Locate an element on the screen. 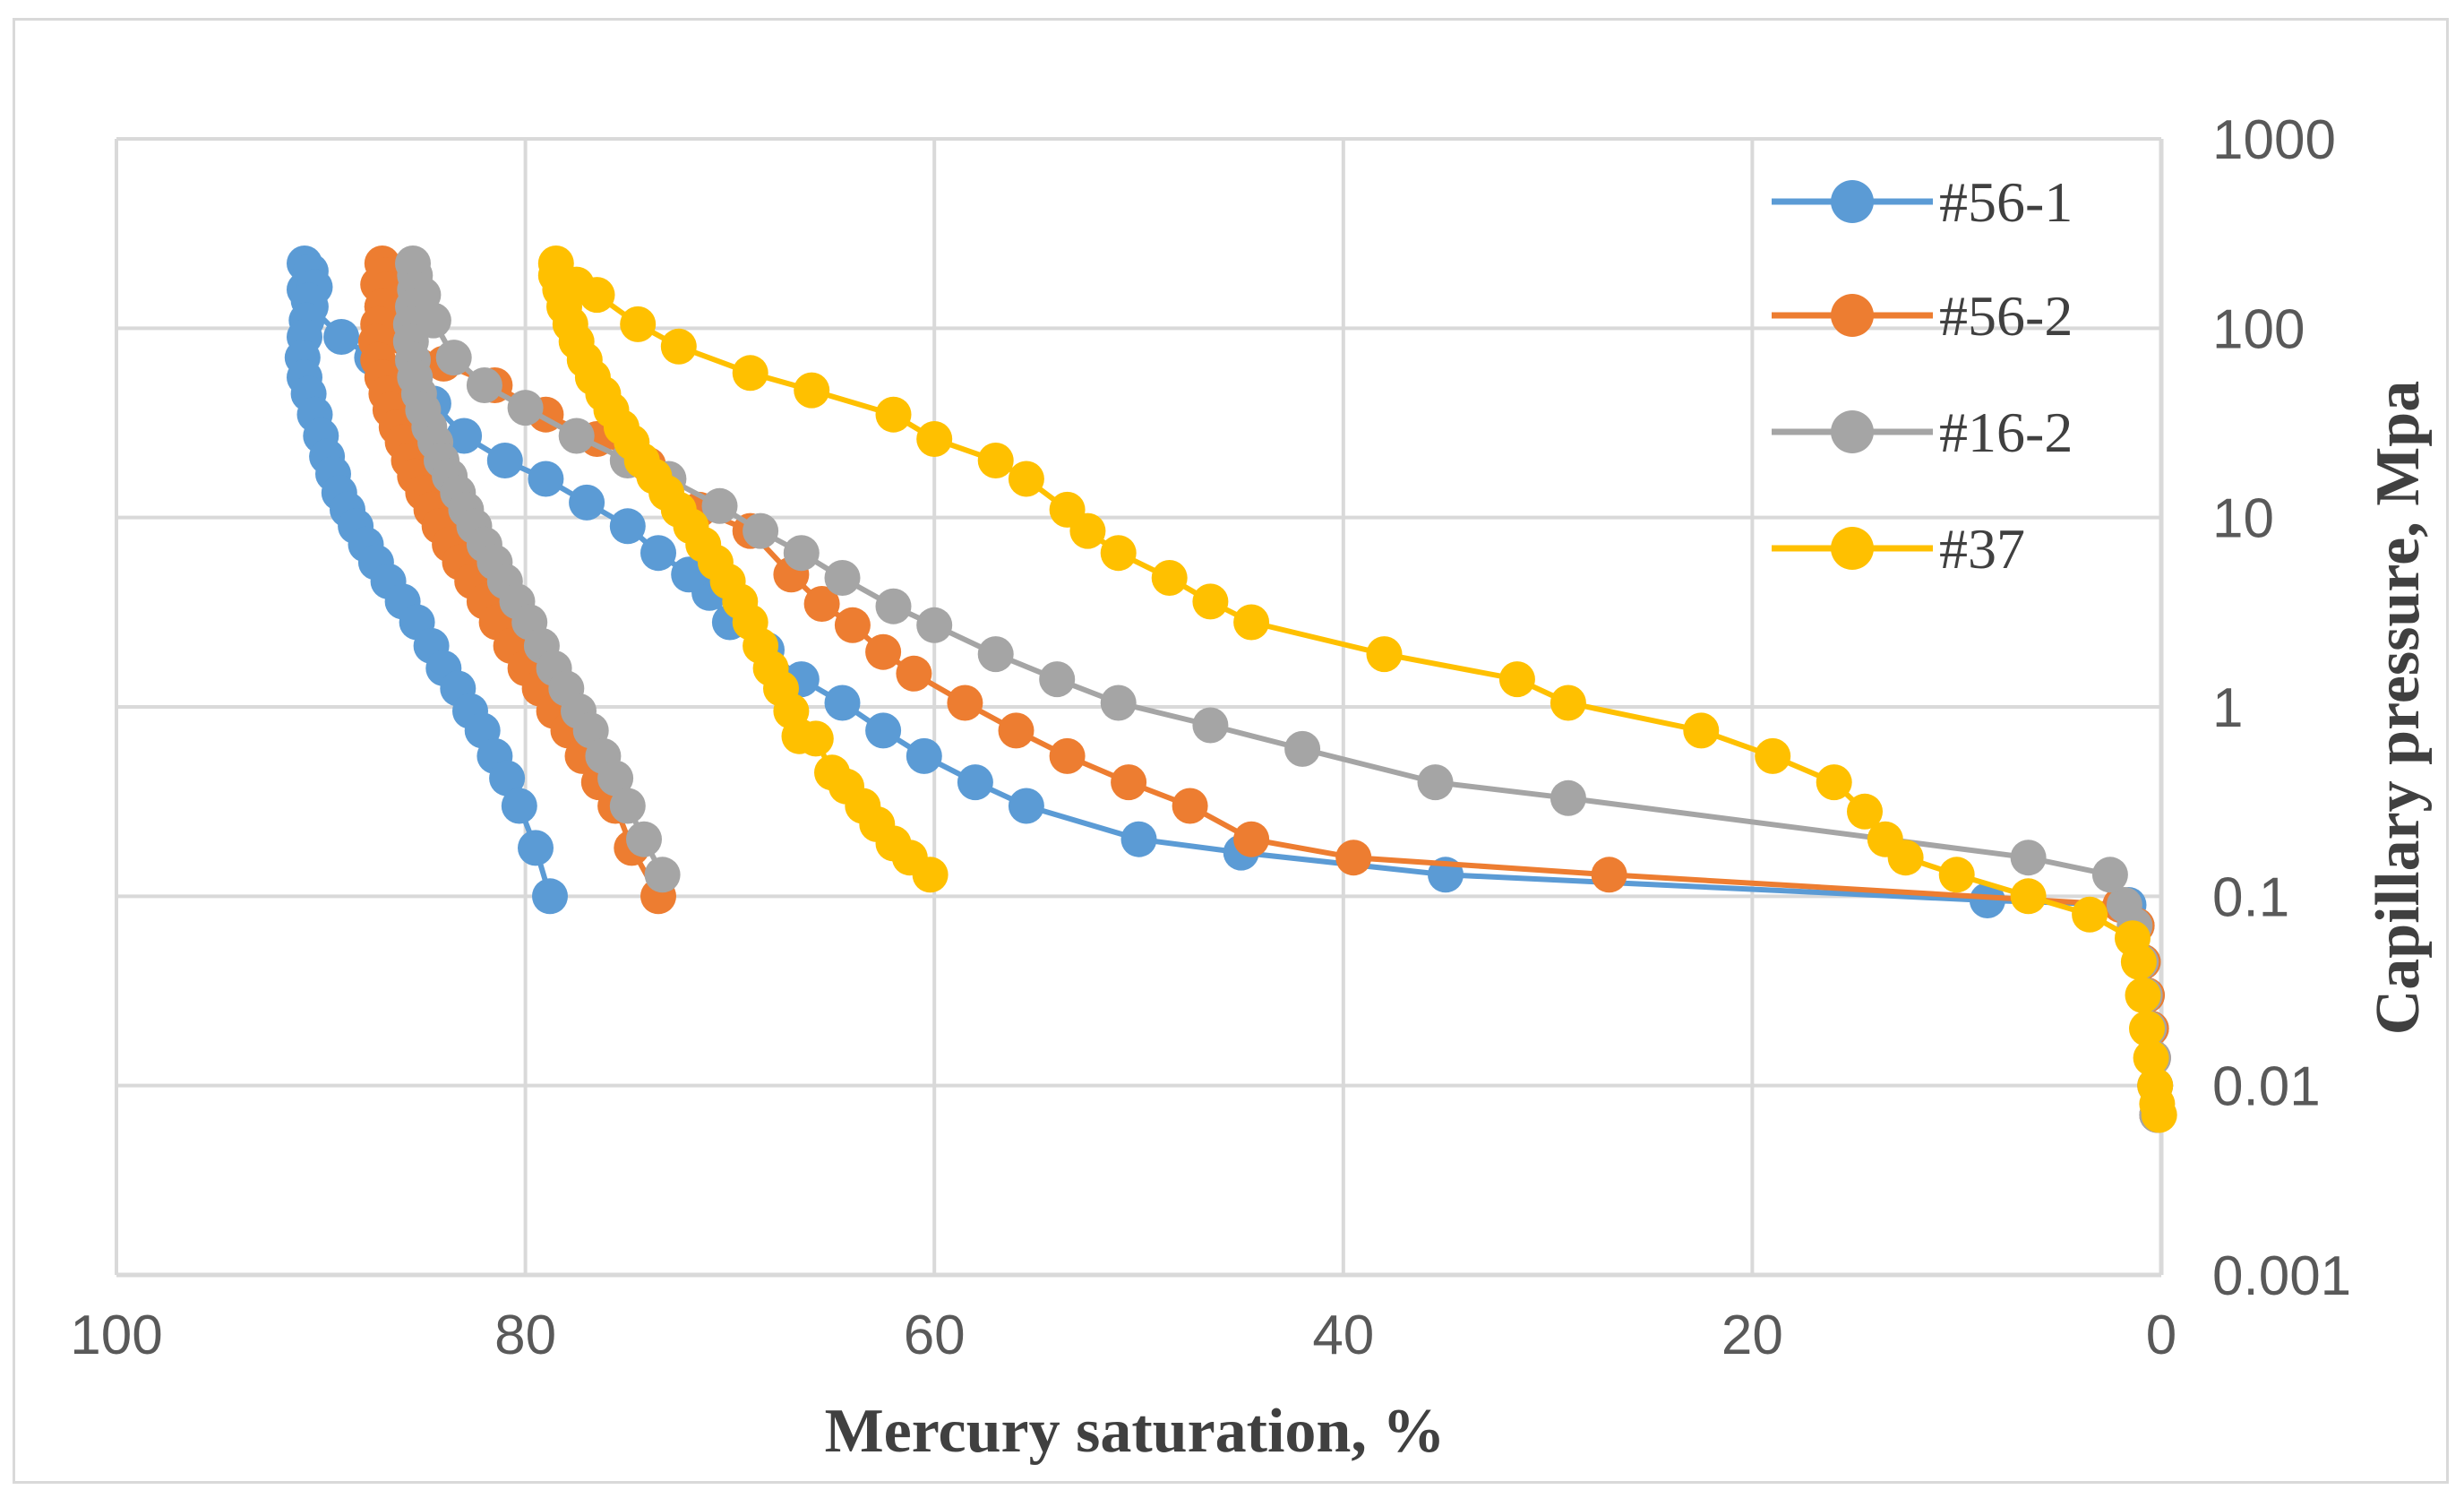 This screenshot has width=2464, height=1507. y-tick-labels: 1000 100 10 1 0.1 0.01 0.001 is located at coordinates (2281, 708).